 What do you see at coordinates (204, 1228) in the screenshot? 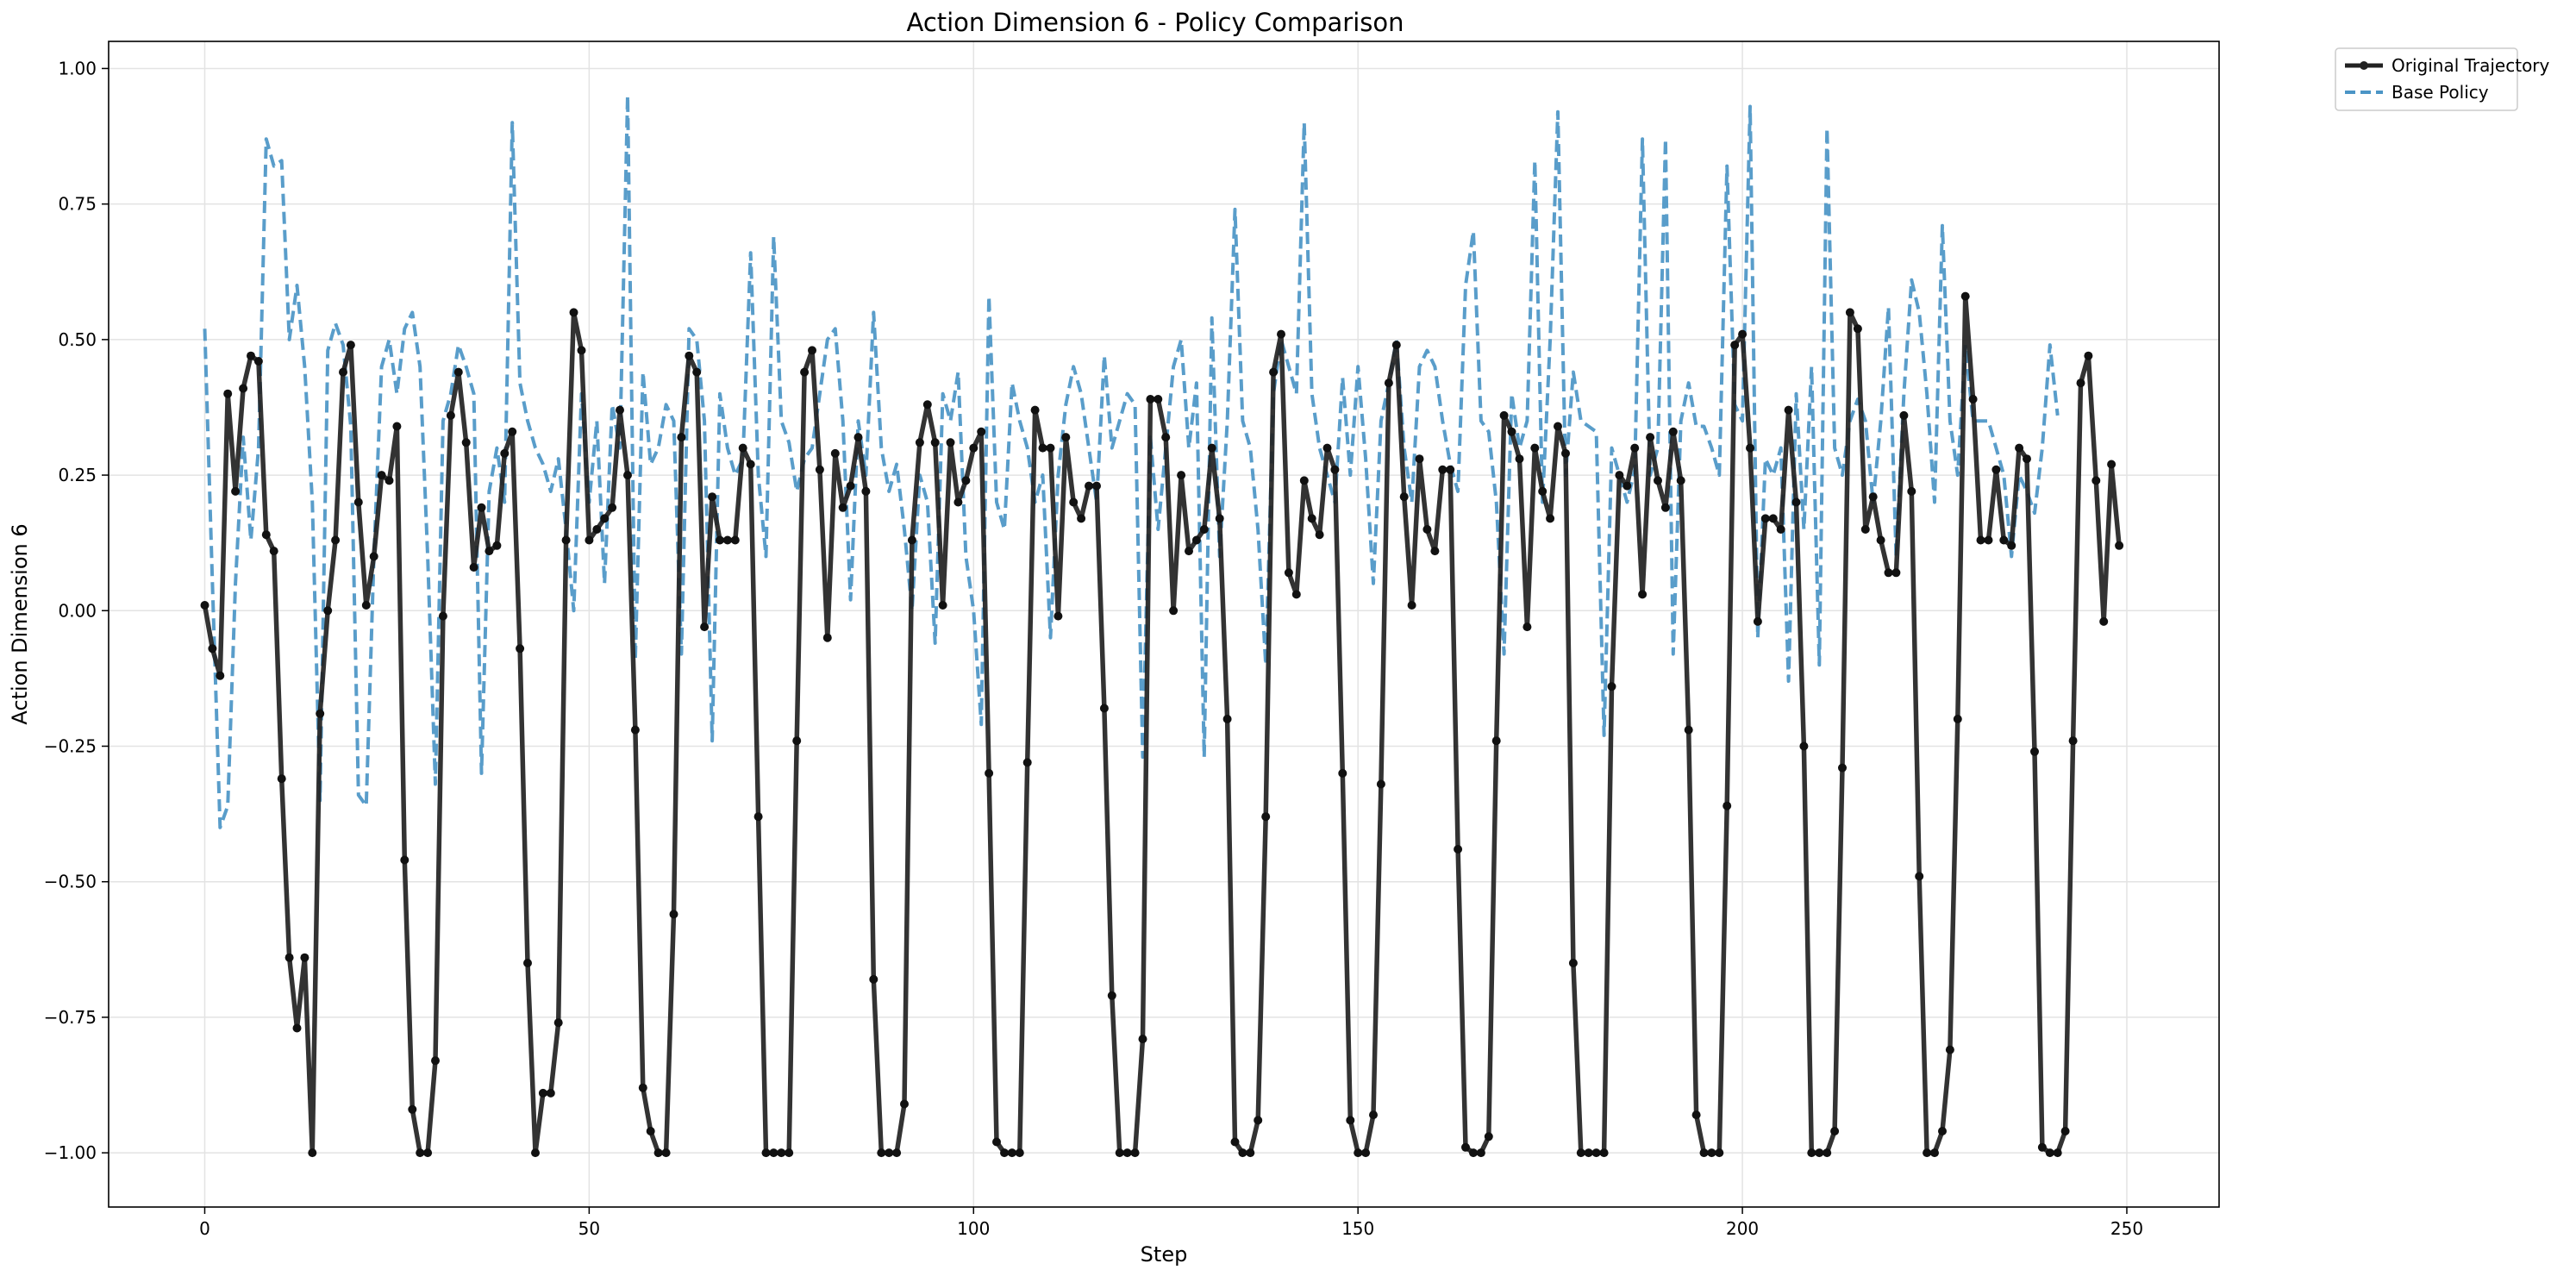
I see `x-tick-label: 0` at bounding box center [204, 1228].